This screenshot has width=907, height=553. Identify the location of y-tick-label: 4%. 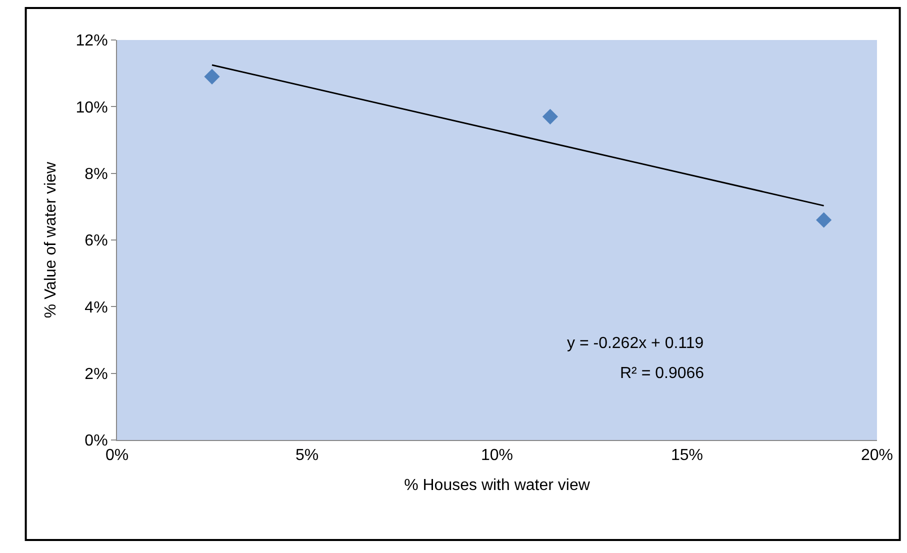
(96, 307).